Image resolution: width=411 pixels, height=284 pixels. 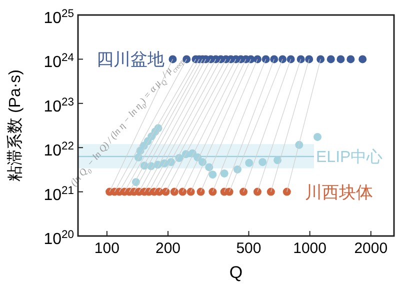 What do you see at coordinates (59, 62) in the screenshot?
I see `y-tick-label: 10$^{24}$` at bounding box center [59, 62].